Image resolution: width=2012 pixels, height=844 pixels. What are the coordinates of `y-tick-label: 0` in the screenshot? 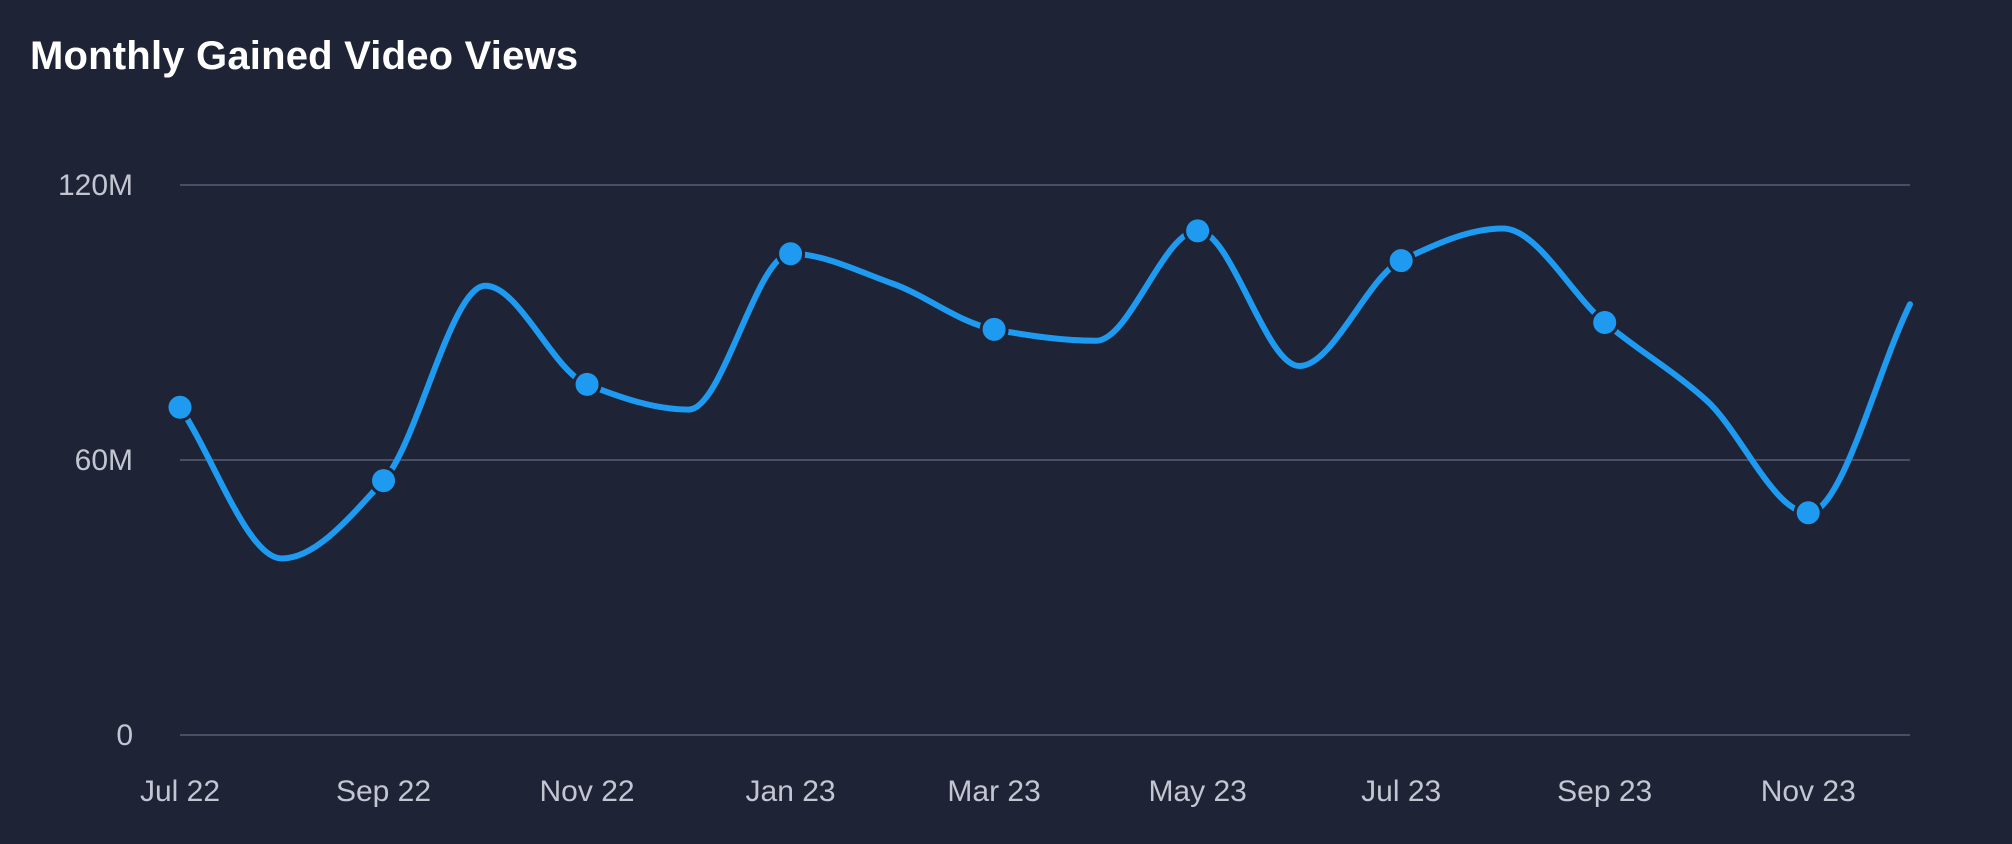 It's located at (124, 735).